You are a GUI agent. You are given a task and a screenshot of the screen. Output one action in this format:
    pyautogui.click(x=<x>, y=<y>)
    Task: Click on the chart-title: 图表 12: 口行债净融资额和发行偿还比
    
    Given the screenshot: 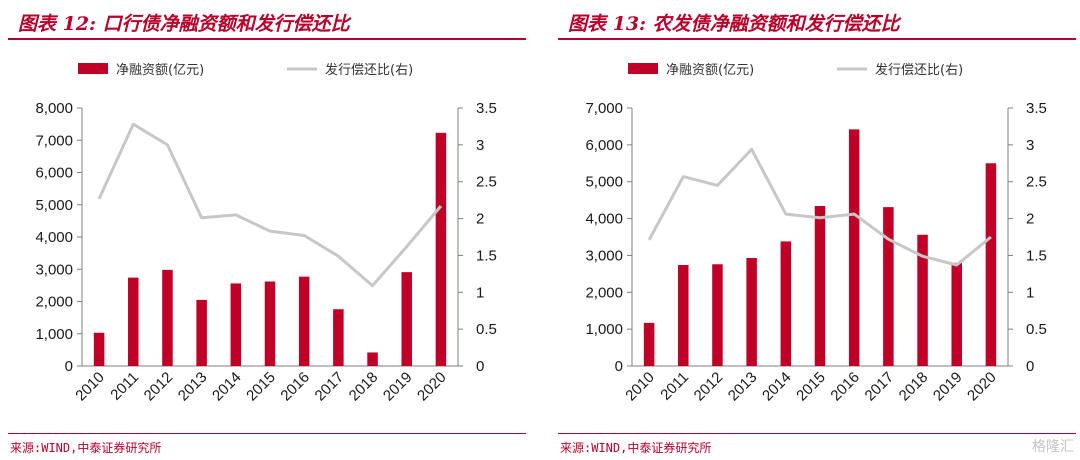 What is the action you would take?
    pyautogui.click(x=184, y=24)
    